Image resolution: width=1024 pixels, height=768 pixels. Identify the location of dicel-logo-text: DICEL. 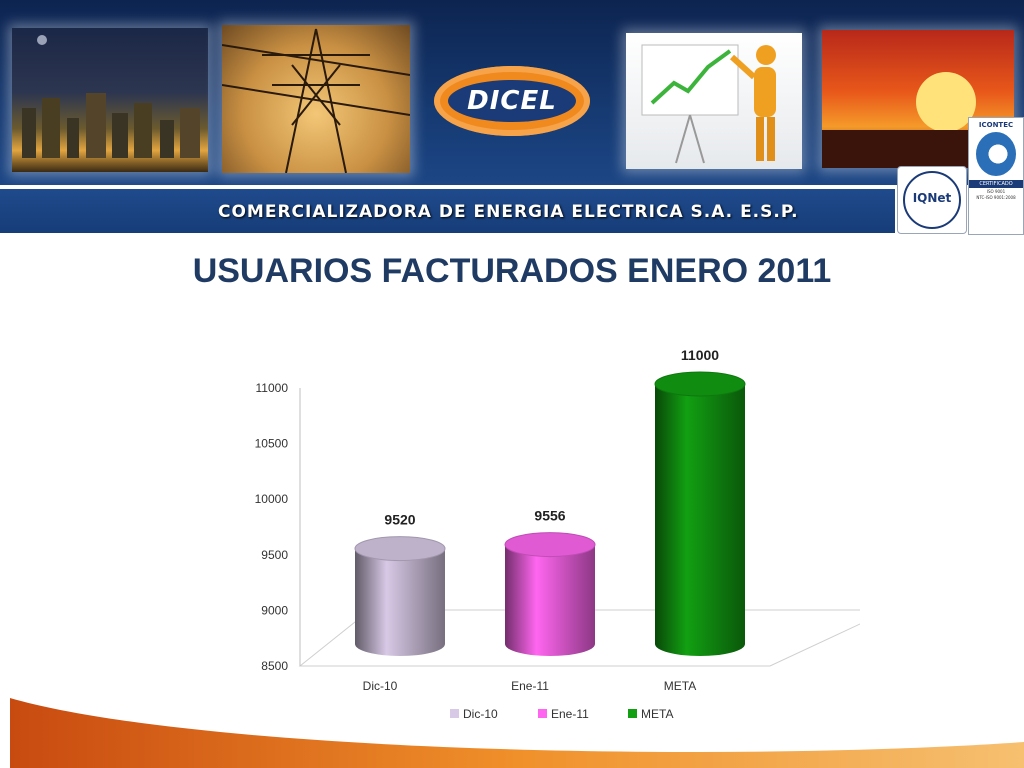
(512, 101).